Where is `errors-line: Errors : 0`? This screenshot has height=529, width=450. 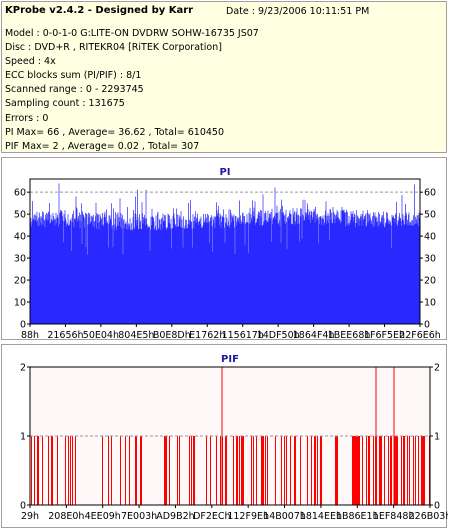 errors-line: Errors : 0 is located at coordinates (27, 118).